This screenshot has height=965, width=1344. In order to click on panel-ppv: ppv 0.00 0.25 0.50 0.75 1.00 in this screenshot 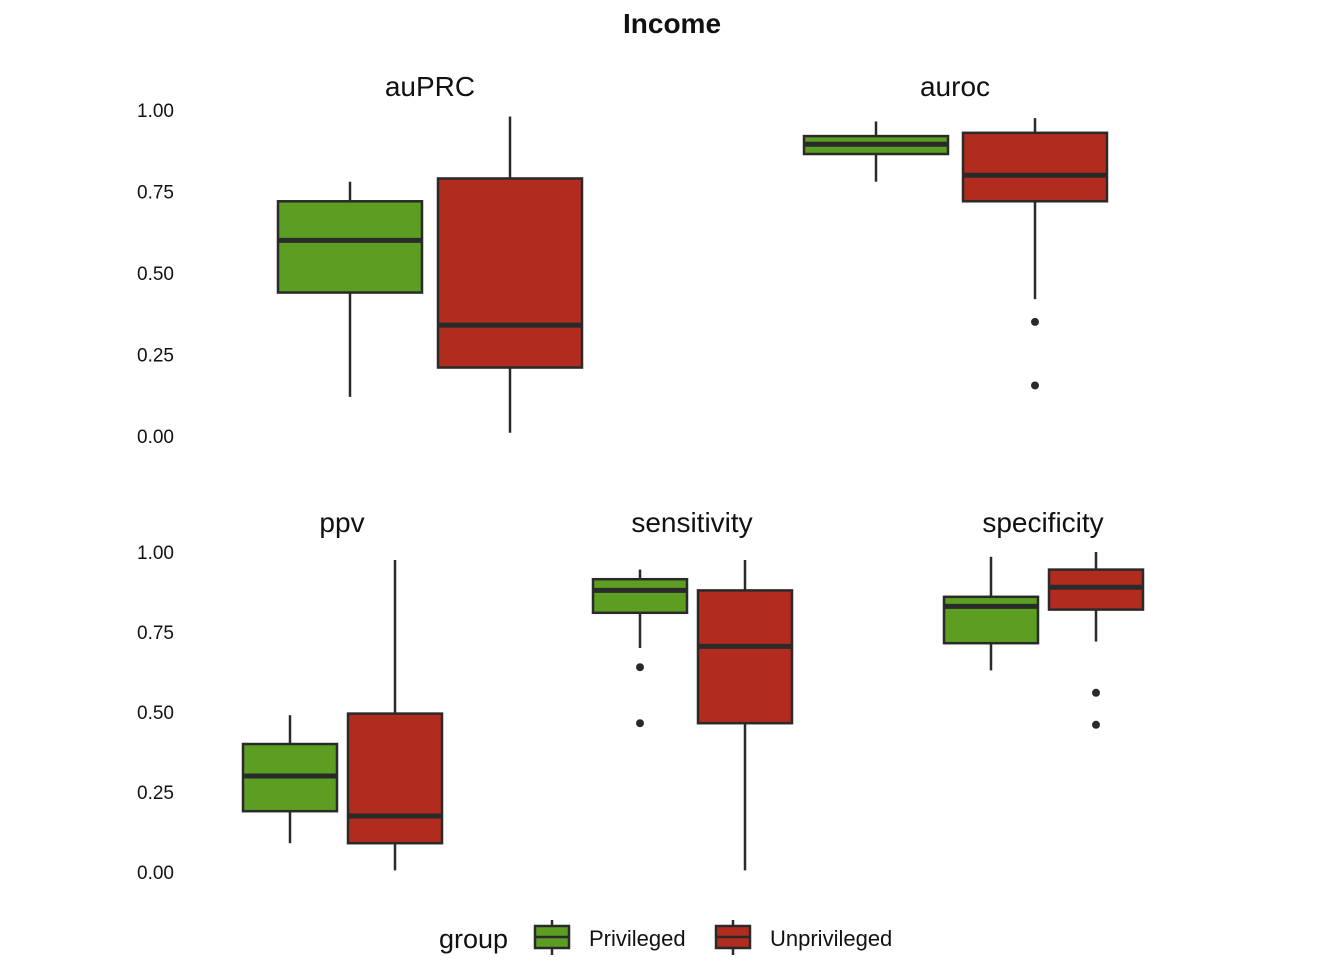, I will do `click(290, 695)`.